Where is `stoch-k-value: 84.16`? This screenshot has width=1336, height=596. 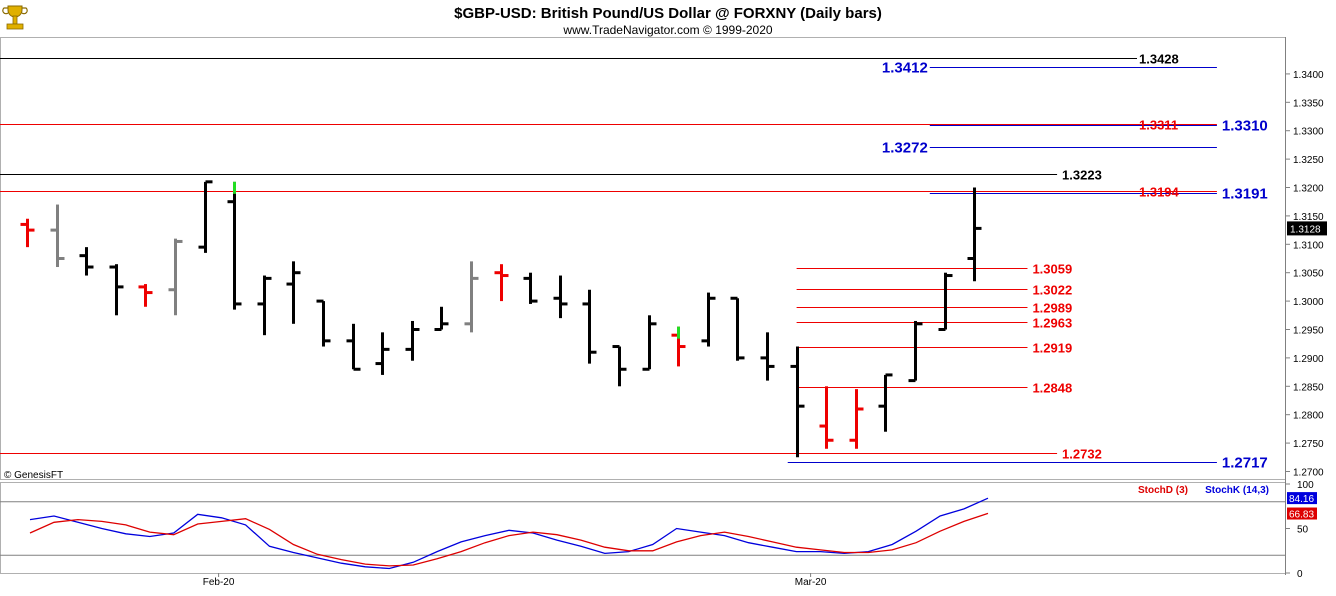
stoch-k-value: 84.16 is located at coordinates (1301, 499).